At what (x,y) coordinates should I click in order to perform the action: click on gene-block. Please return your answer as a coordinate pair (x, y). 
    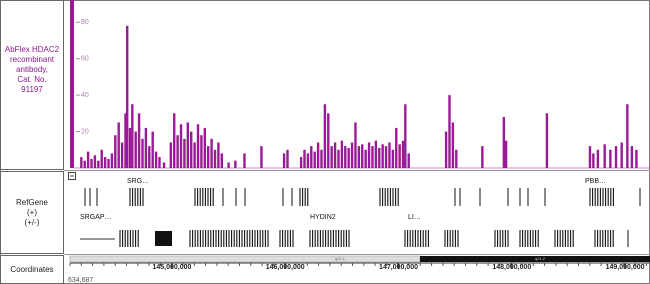
    Looking at the image, I should click on (163, 238).